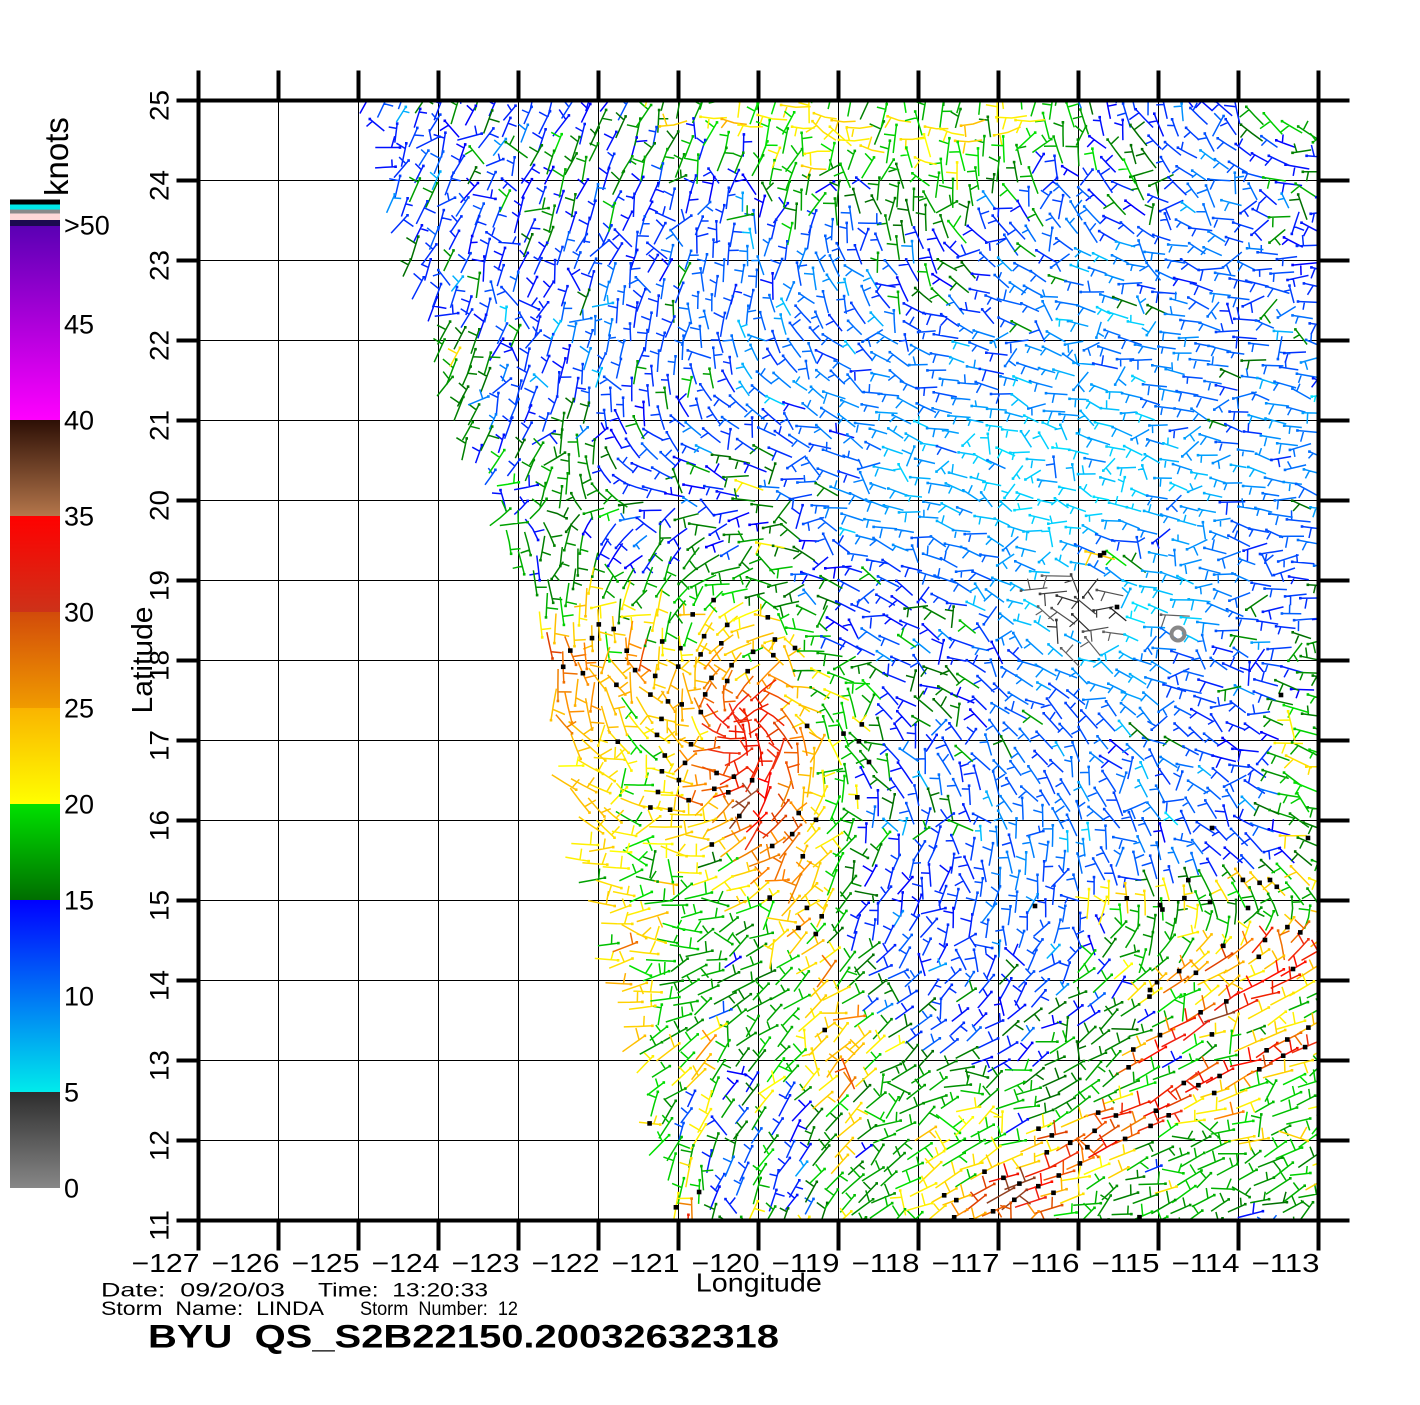  I want to click on svg-text: 10, so click(79, 997).